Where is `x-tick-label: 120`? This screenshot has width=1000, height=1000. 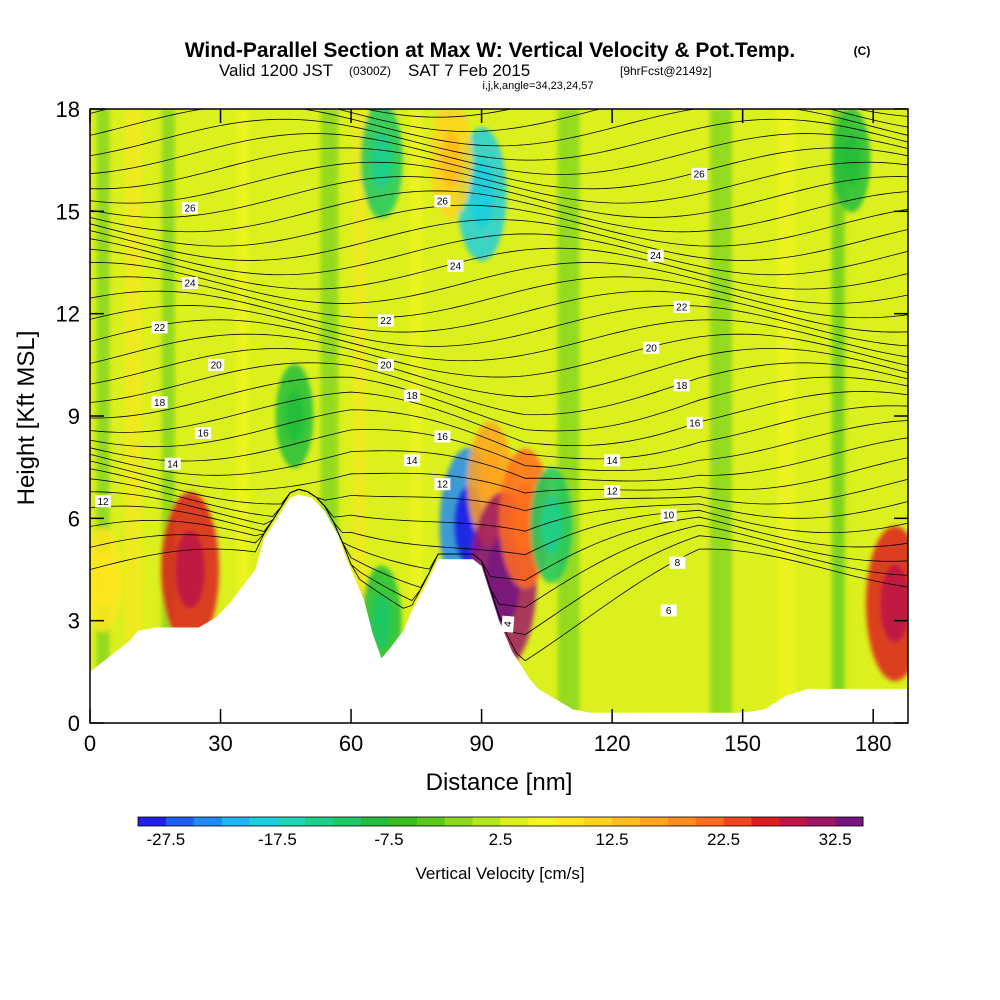 x-tick-label: 120 is located at coordinates (612, 743).